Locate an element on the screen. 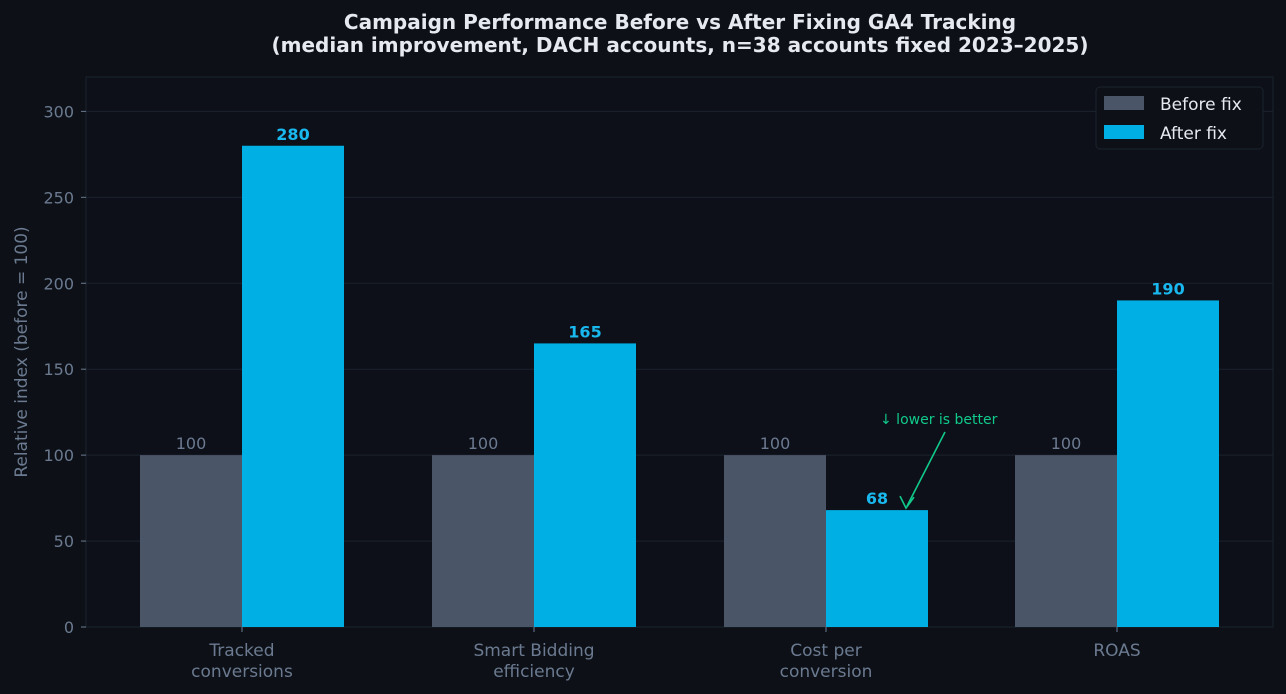  y-tick-label: 150 is located at coordinates (58, 369).